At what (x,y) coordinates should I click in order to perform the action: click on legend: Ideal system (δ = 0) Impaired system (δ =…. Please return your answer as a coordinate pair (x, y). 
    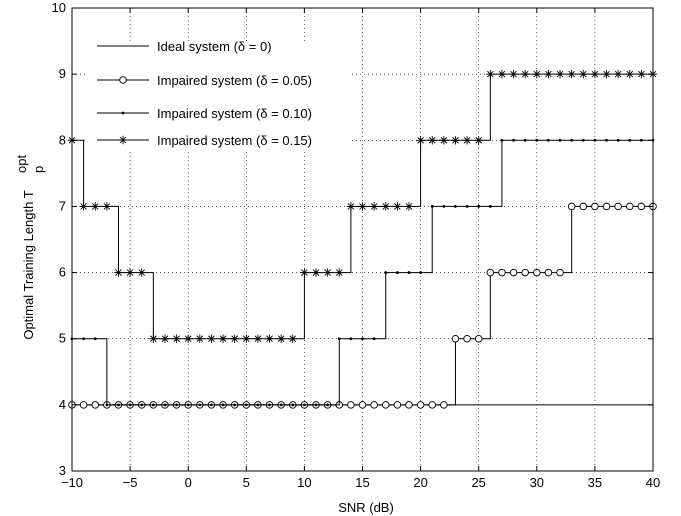
    Looking at the image, I should click on (219, 94).